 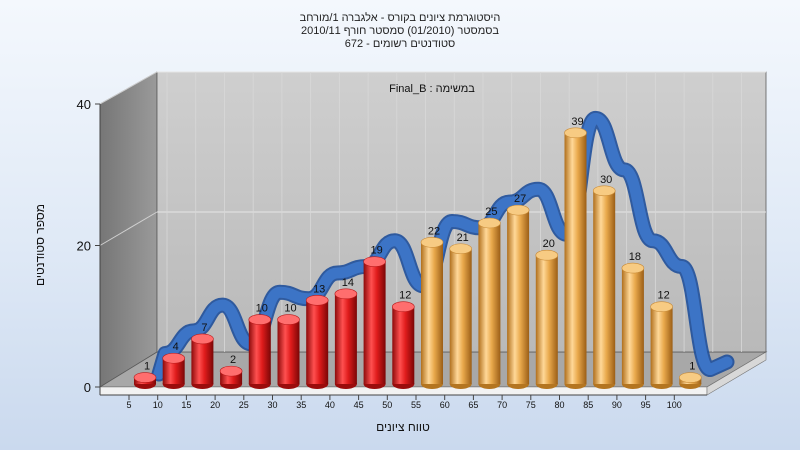 I want to click on x-tick-label: 10, so click(x=158, y=405).